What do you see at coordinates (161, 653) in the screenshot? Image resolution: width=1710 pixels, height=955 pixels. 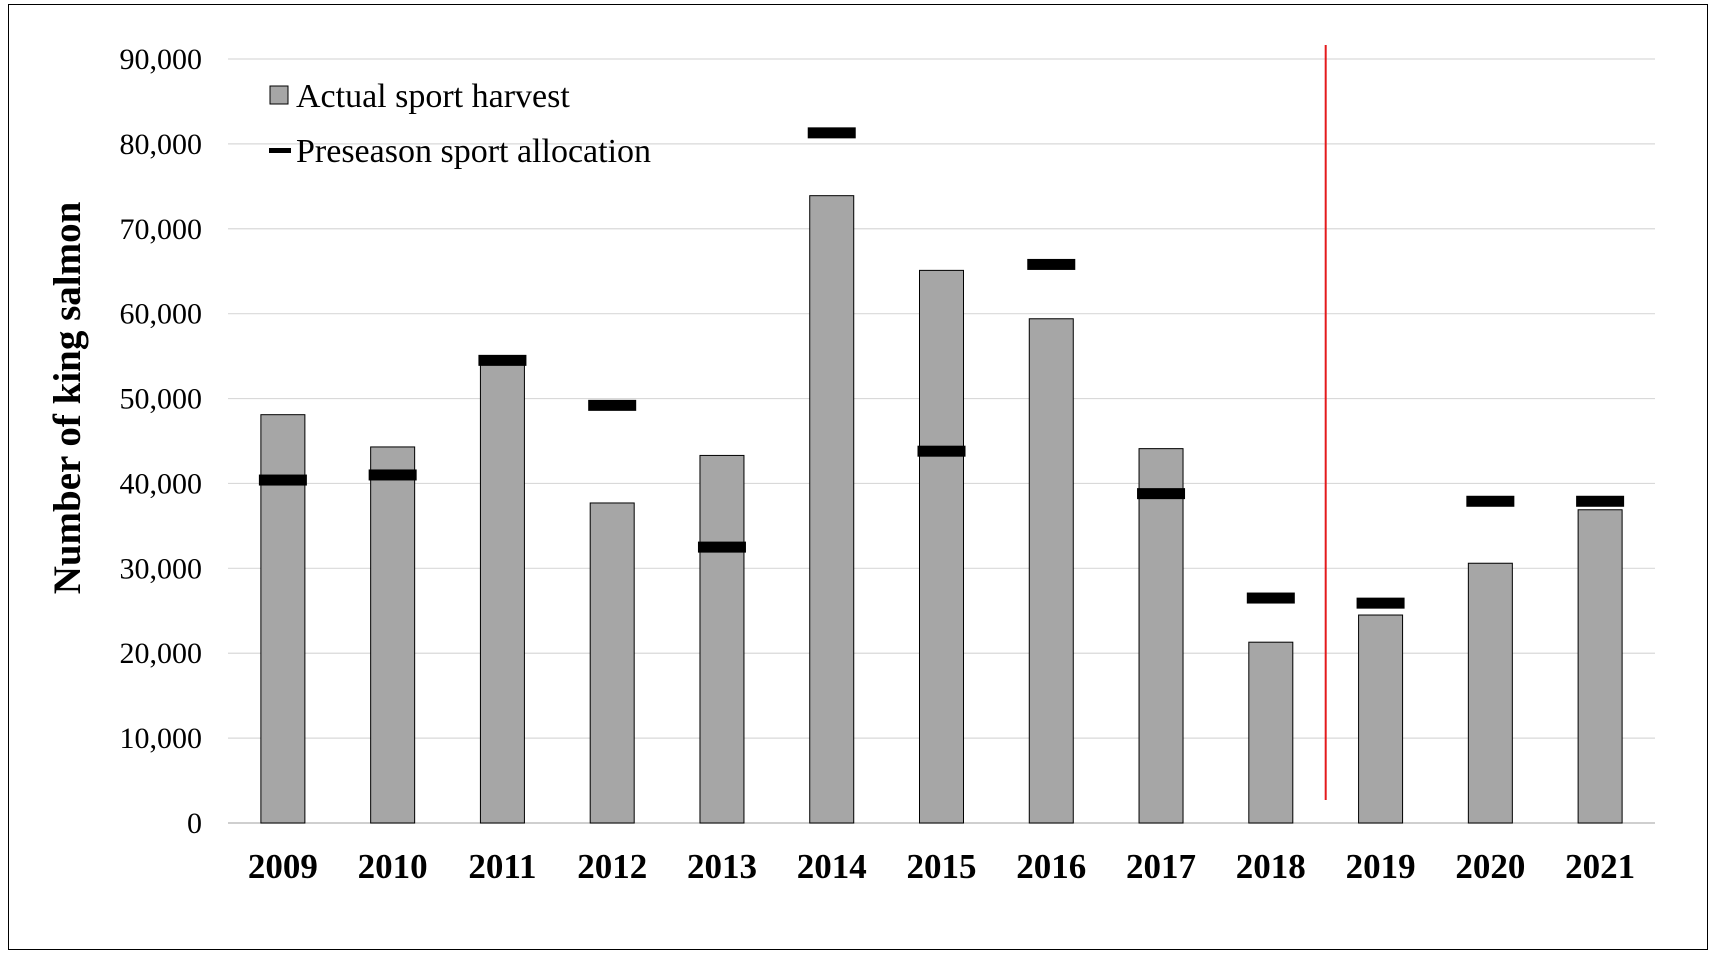 I see `y-tick-label: 20,000` at bounding box center [161, 653].